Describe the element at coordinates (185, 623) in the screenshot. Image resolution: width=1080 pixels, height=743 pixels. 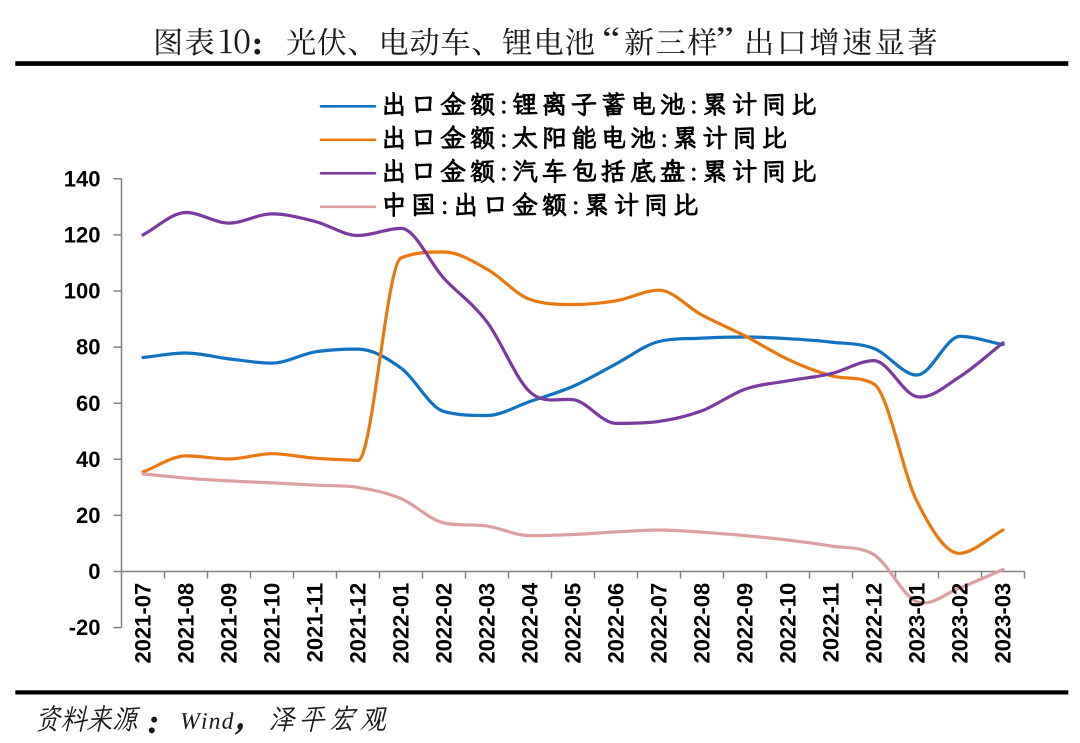
I see `svg-text: 2021-08` at that location.